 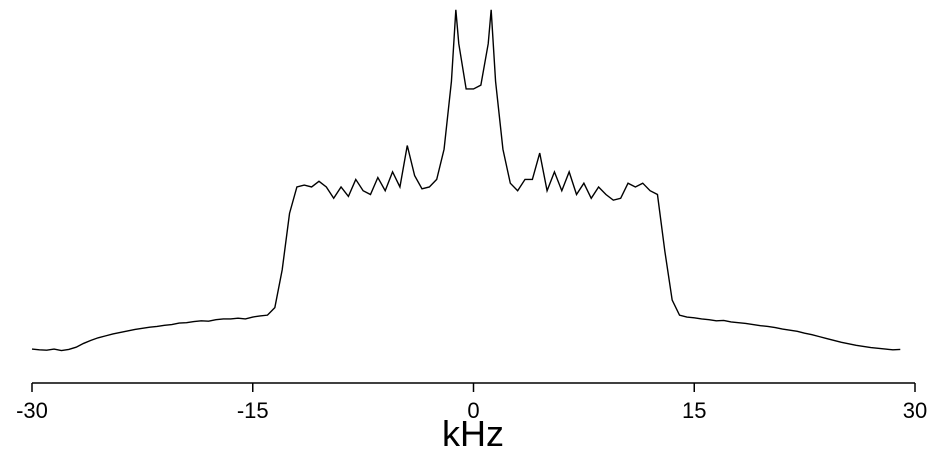 I want to click on x-tick-label: 30, so click(x=915, y=410).